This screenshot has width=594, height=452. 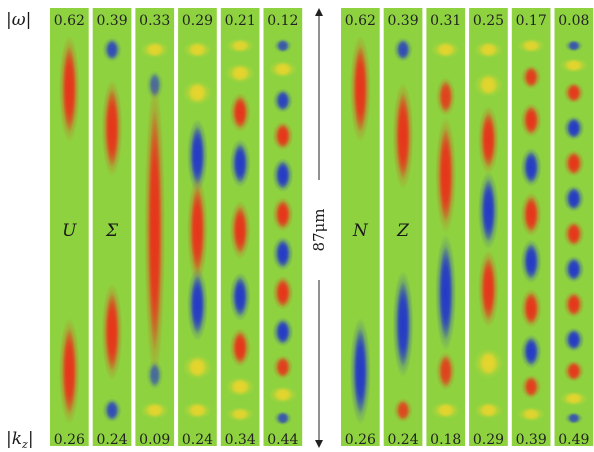 What do you see at coordinates (445, 440) in the screenshot?
I see `kz-value-right-3: 0.18` at bounding box center [445, 440].